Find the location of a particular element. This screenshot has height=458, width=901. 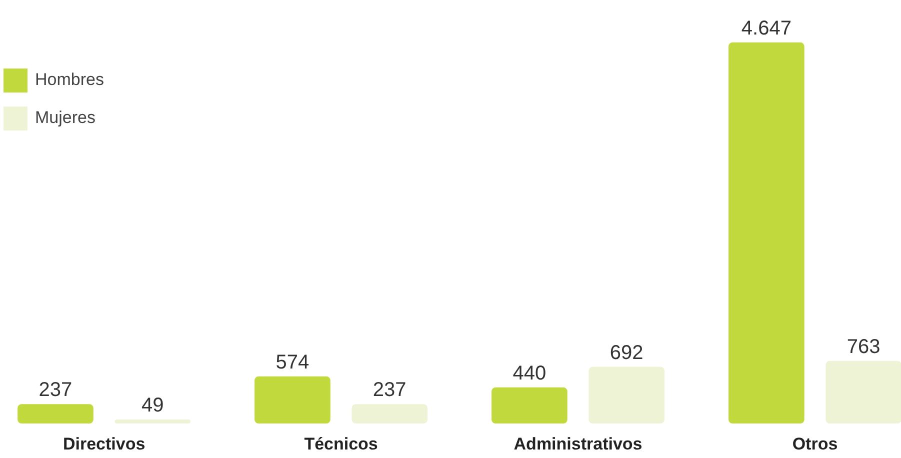

data-label: 49 is located at coordinates (153, 405).